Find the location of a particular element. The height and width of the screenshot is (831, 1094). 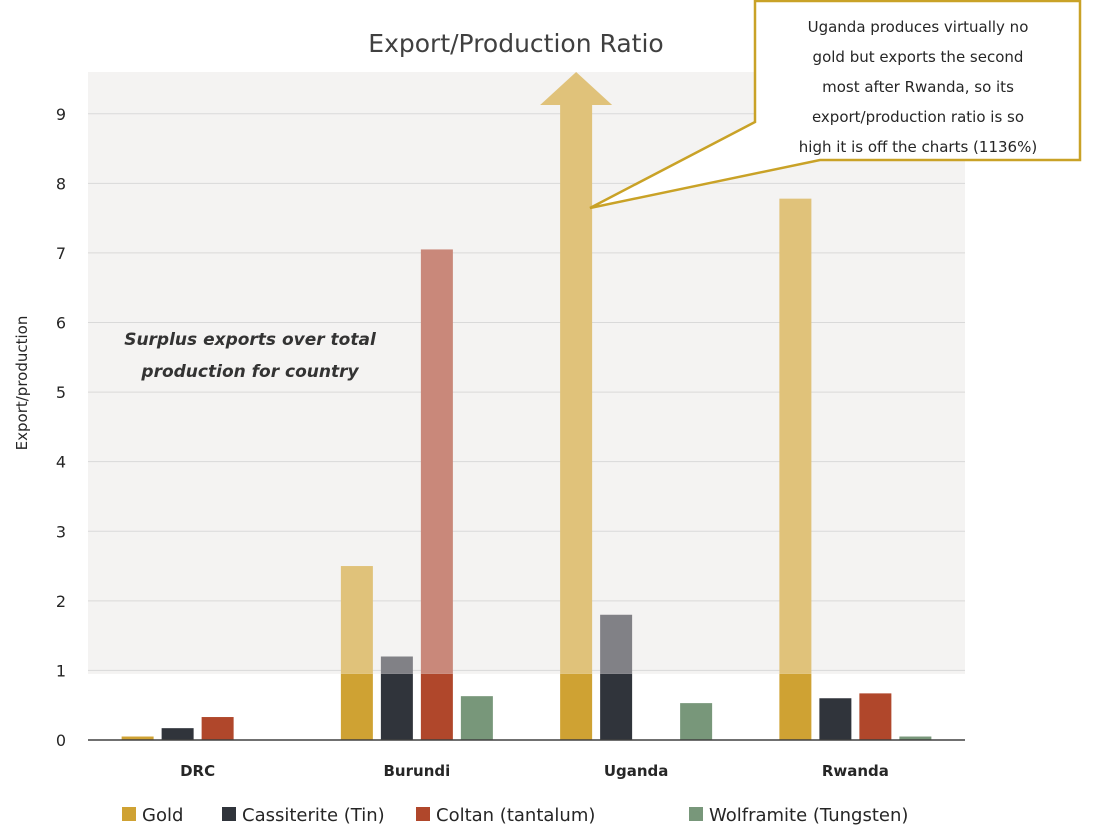

legend-label: Wolframite (Tungsten) is located at coordinates (808, 815).